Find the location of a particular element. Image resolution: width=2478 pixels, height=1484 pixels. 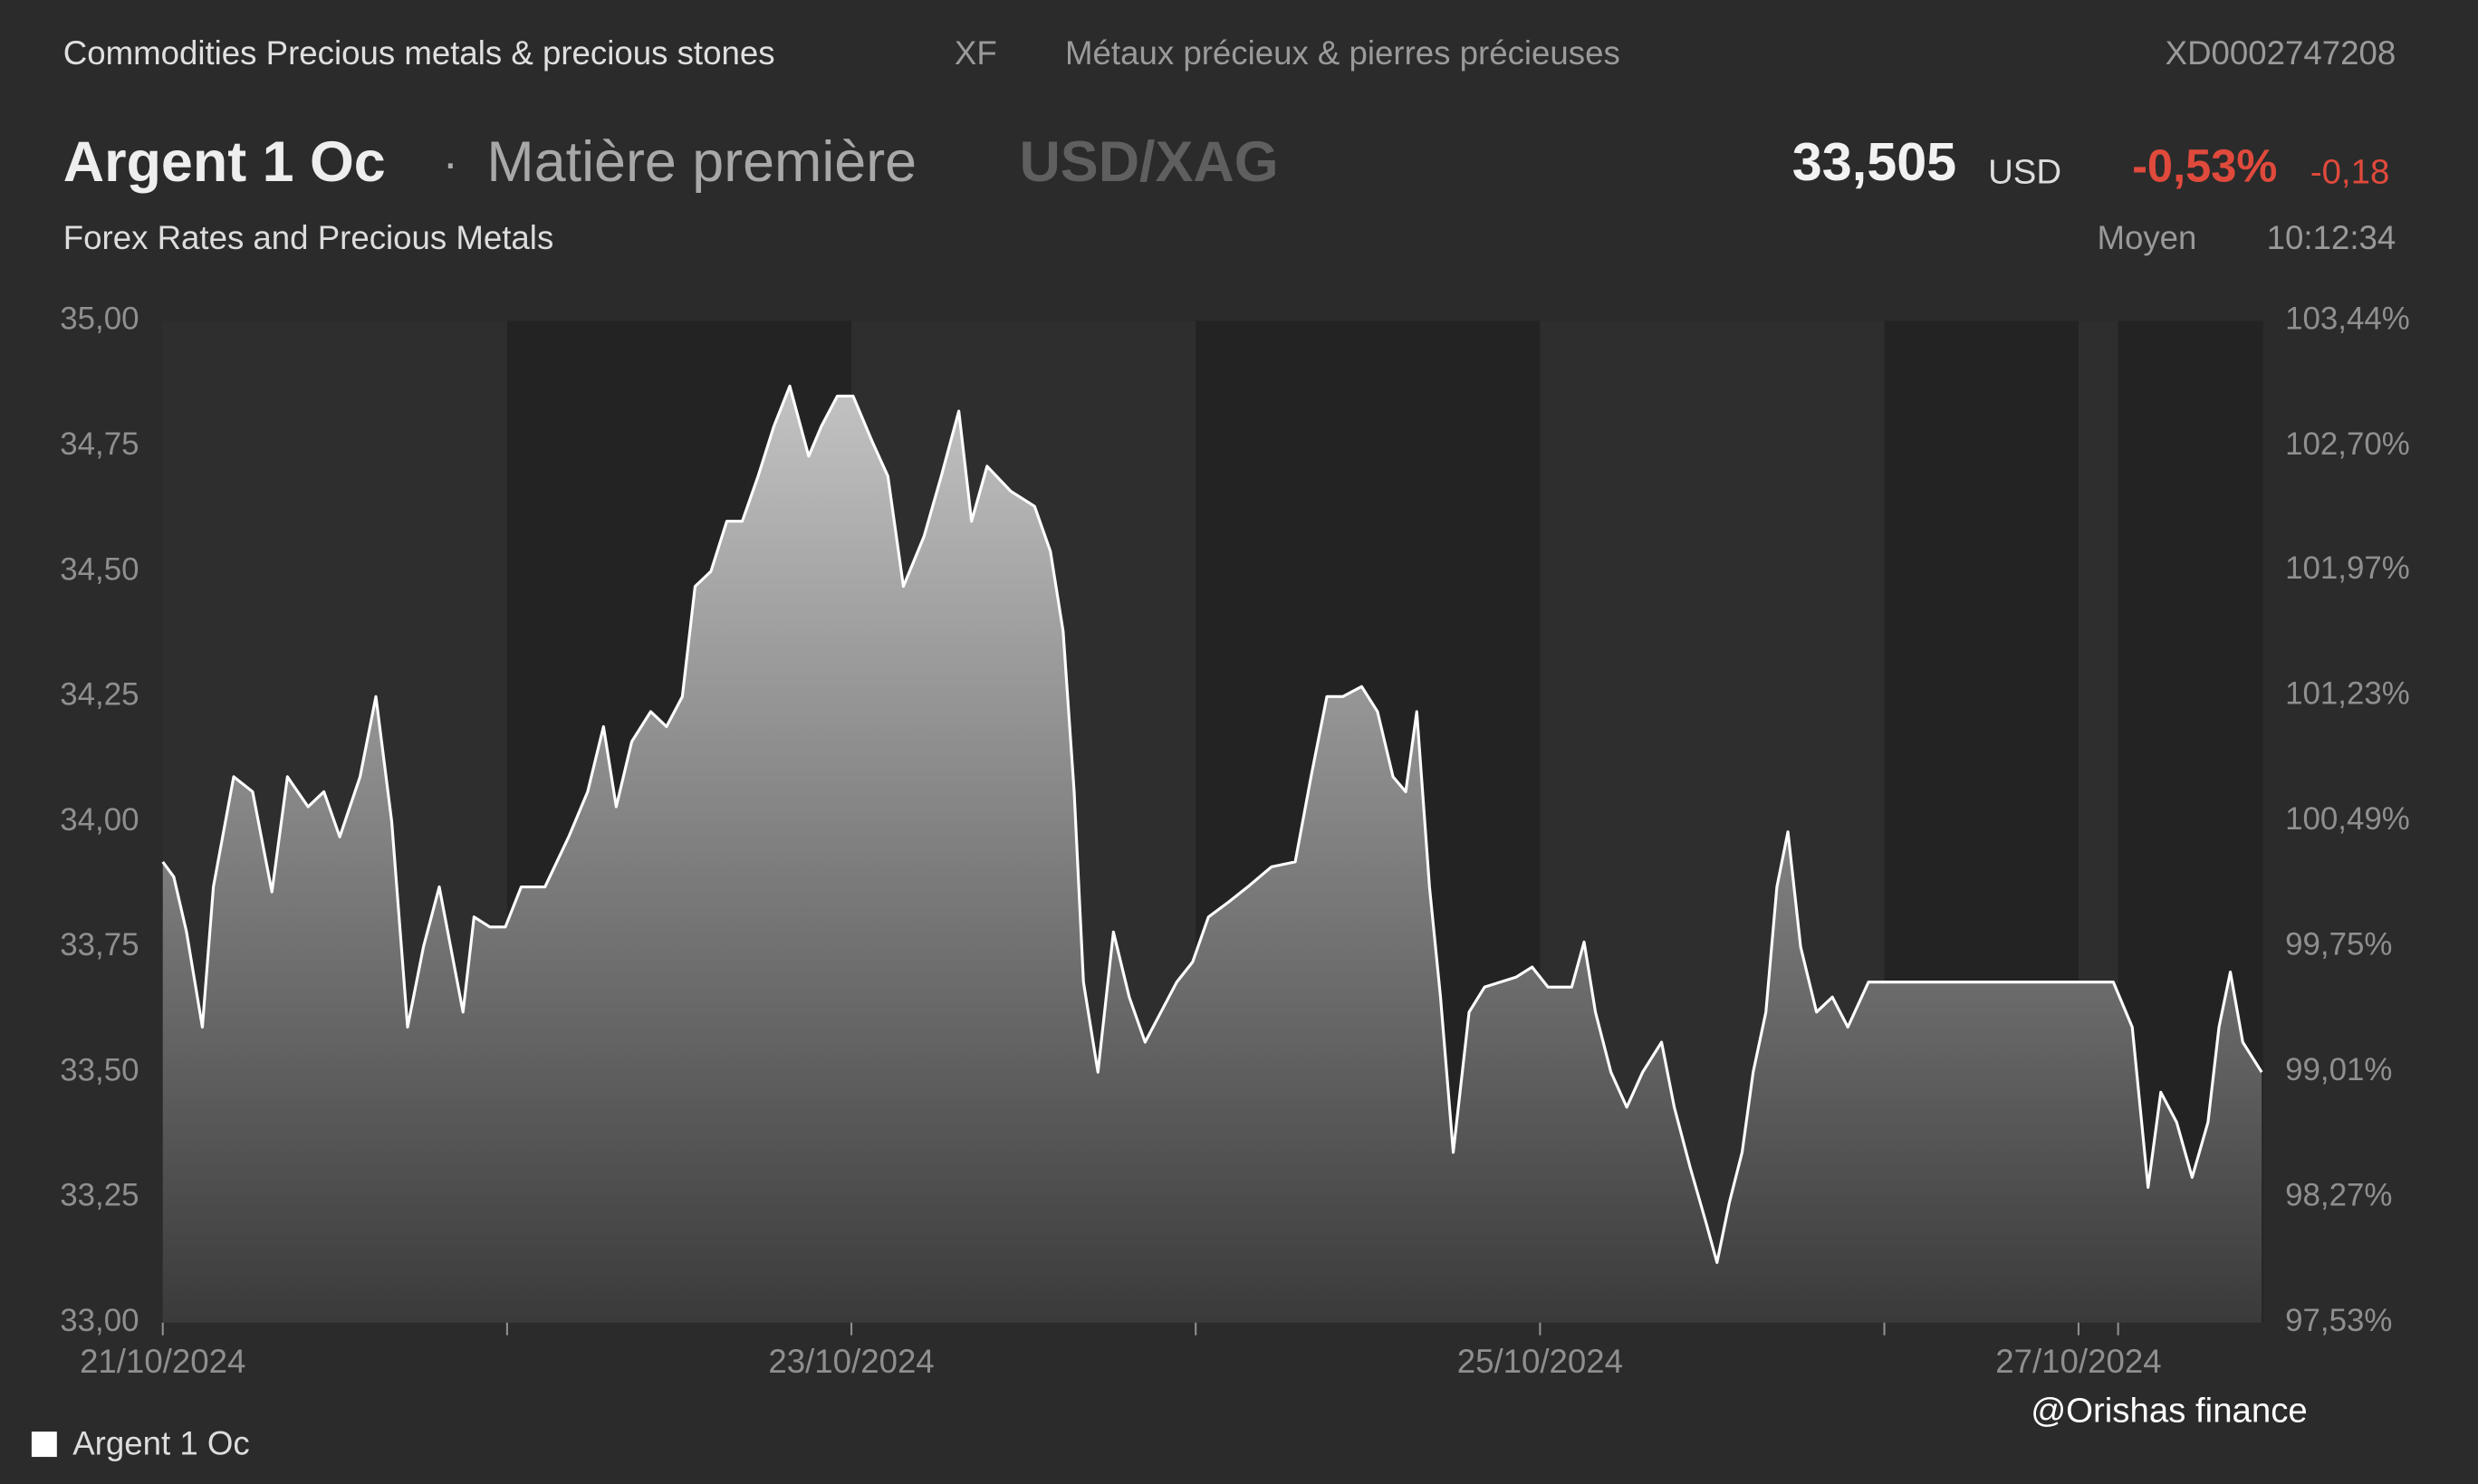

y2-tick-label: 101,23% is located at coordinates (2347, 693).